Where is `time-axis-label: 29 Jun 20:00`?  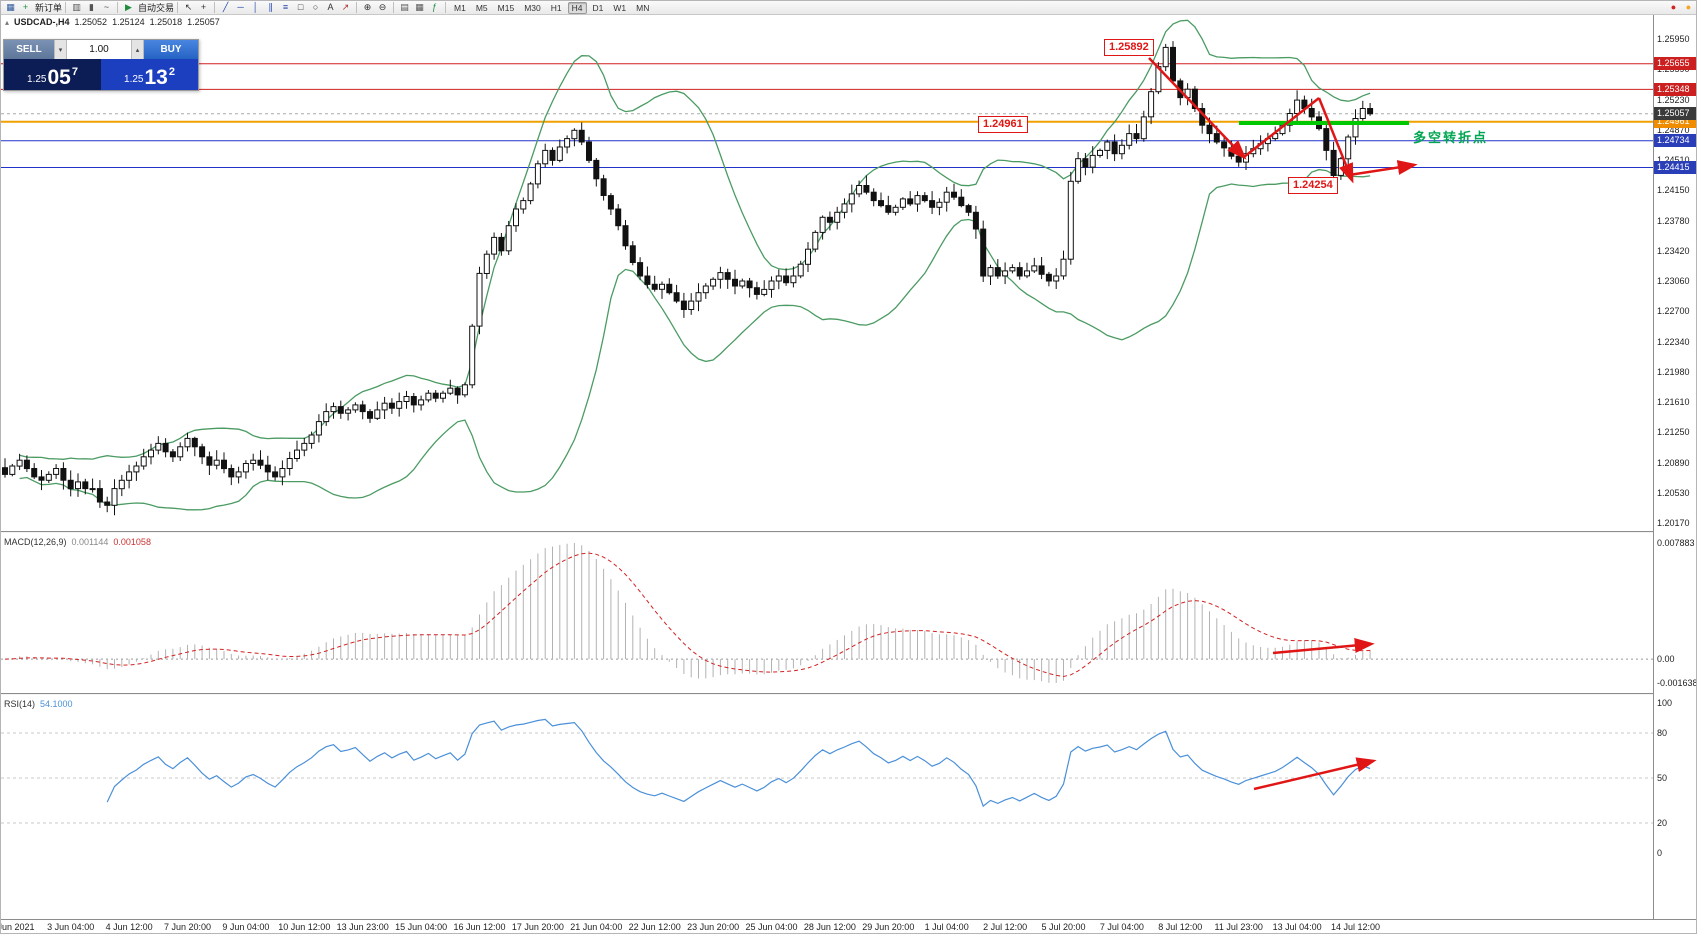
time-axis-label: 29 Jun 20:00 is located at coordinates (888, 927).